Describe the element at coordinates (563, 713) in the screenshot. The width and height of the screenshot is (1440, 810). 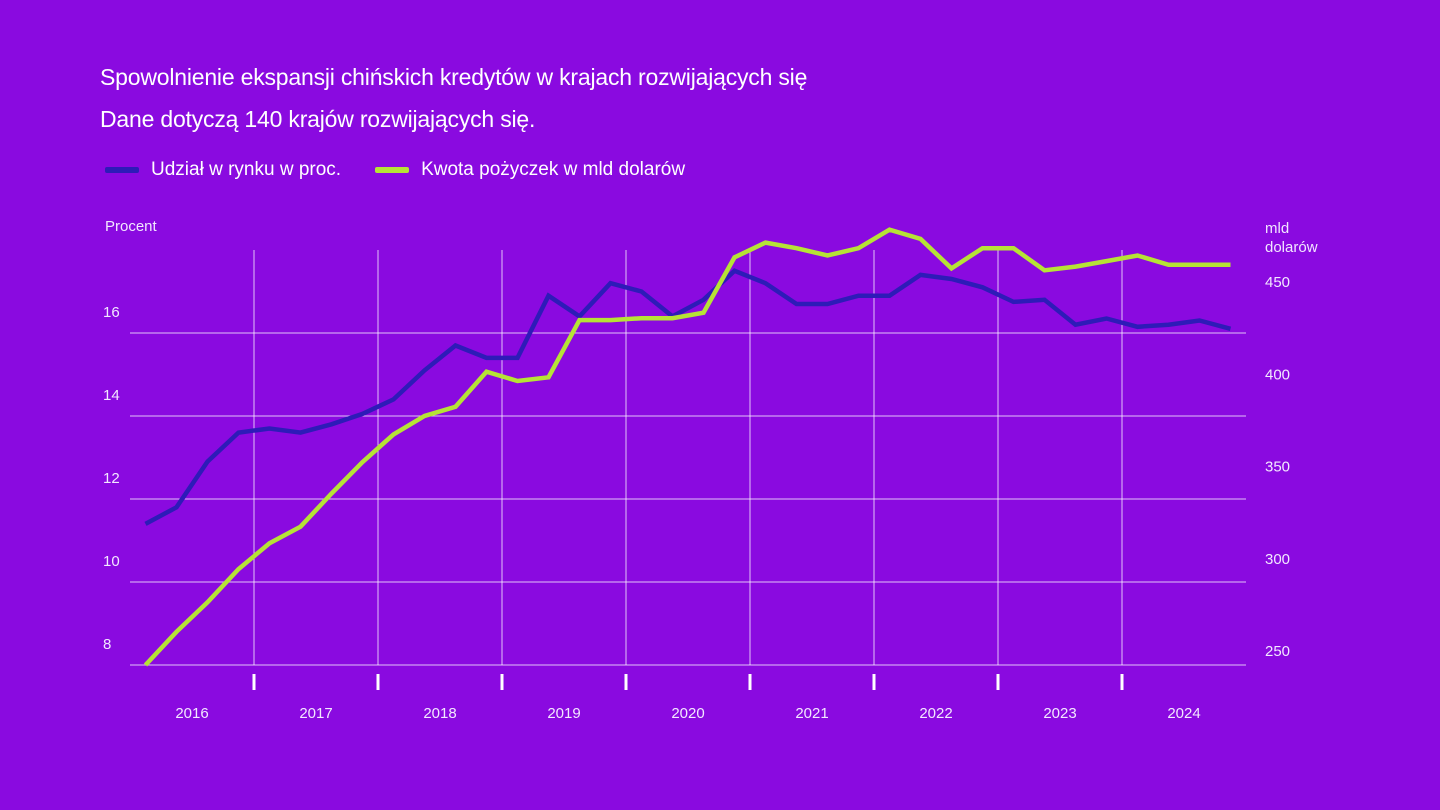
I see `x-tick-label: 2019` at that location.